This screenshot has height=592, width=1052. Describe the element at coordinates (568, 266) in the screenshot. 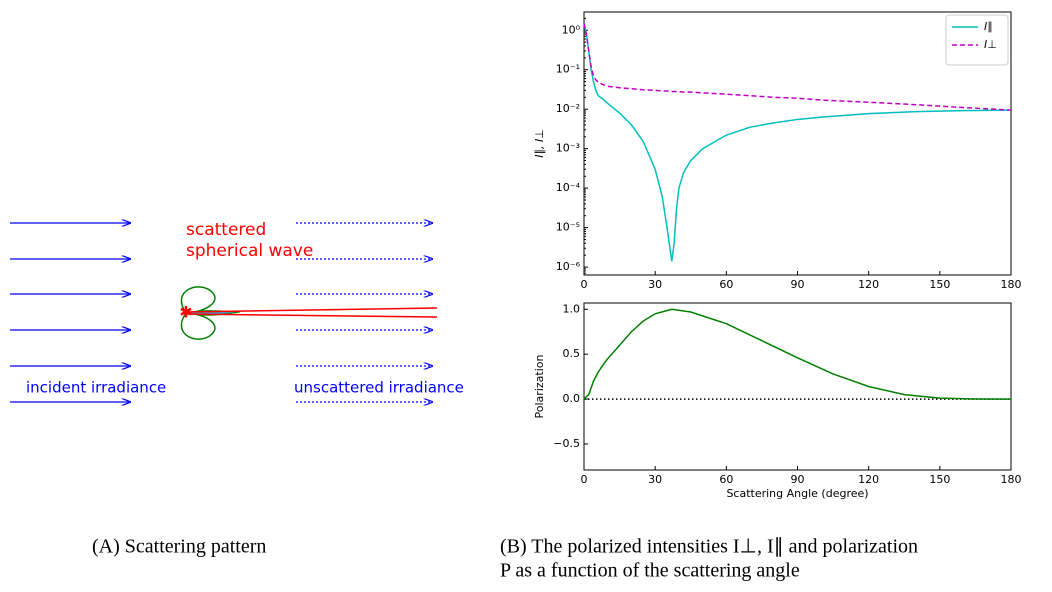

I see `y-tick-label: 10⁻⁶` at that location.